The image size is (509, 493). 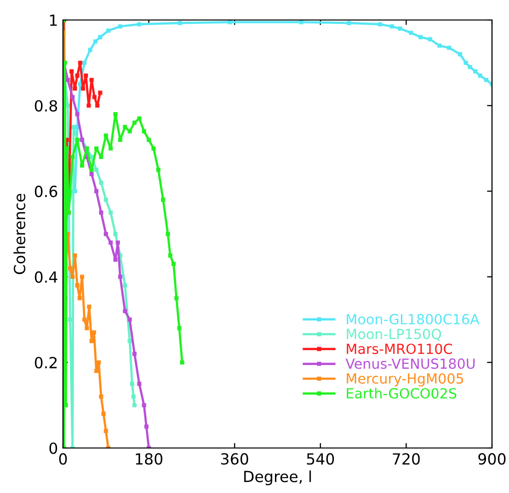 I want to click on y-tick-label: 0.6, so click(x=46, y=192).